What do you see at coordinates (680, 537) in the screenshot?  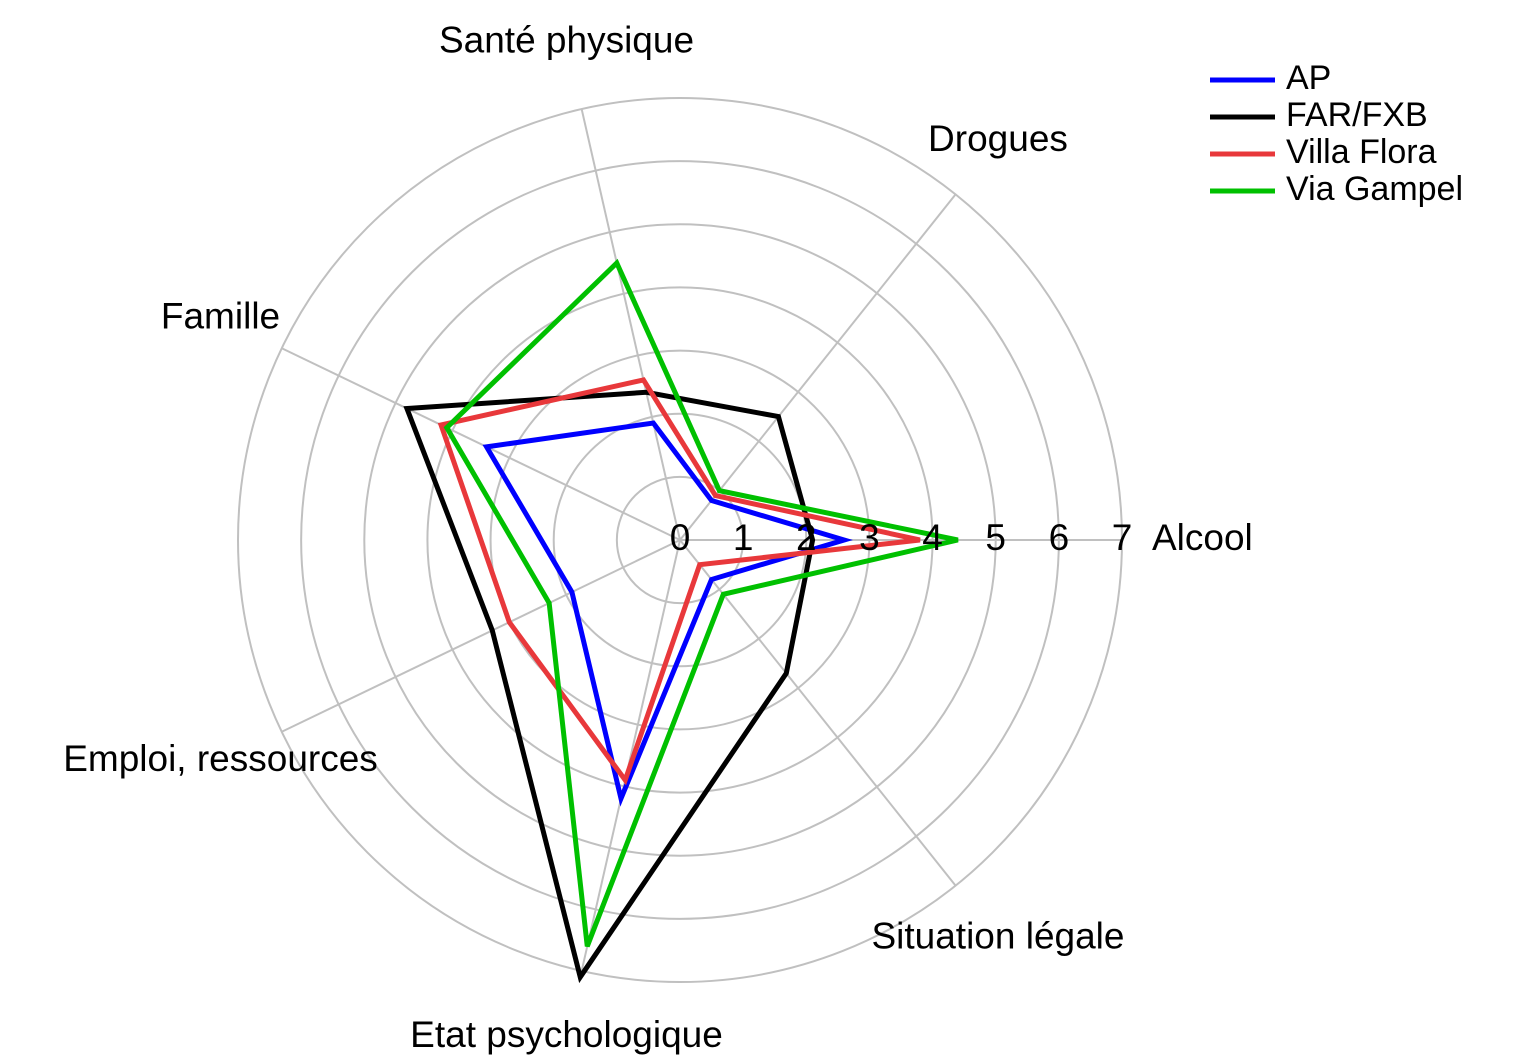 I see `r-tick-label: 0` at bounding box center [680, 537].